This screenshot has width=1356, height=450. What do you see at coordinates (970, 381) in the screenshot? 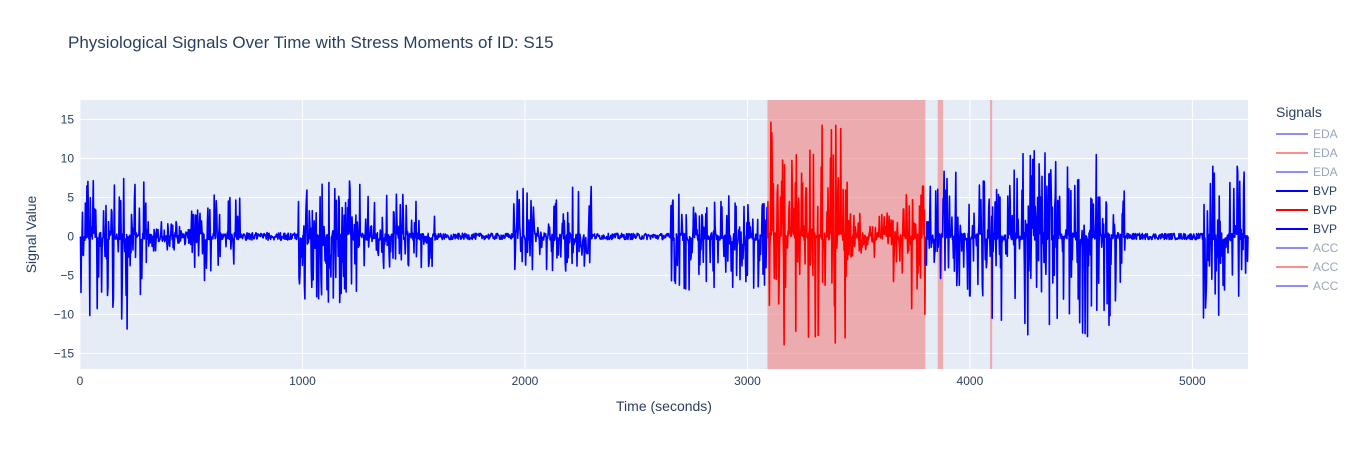
I see `x-tick-label: 4000` at bounding box center [970, 381].